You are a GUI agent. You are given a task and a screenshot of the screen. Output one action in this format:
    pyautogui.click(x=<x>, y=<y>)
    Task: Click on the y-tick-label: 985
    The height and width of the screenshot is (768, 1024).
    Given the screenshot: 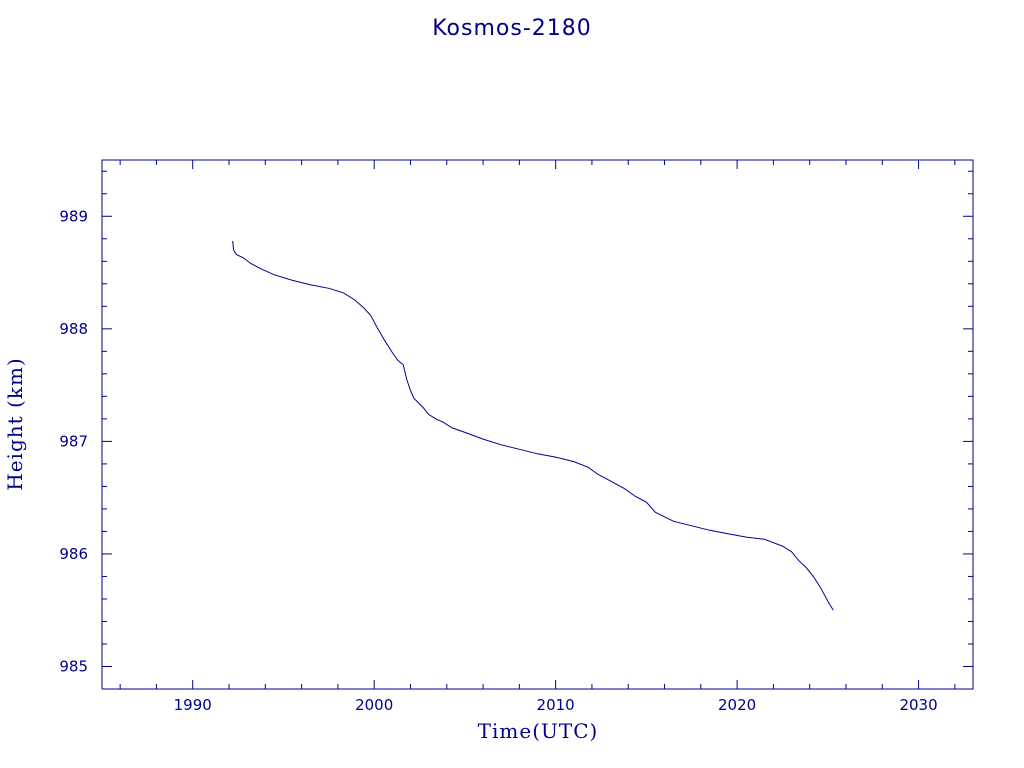 What is the action you would take?
    pyautogui.click(x=73, y=666)
    